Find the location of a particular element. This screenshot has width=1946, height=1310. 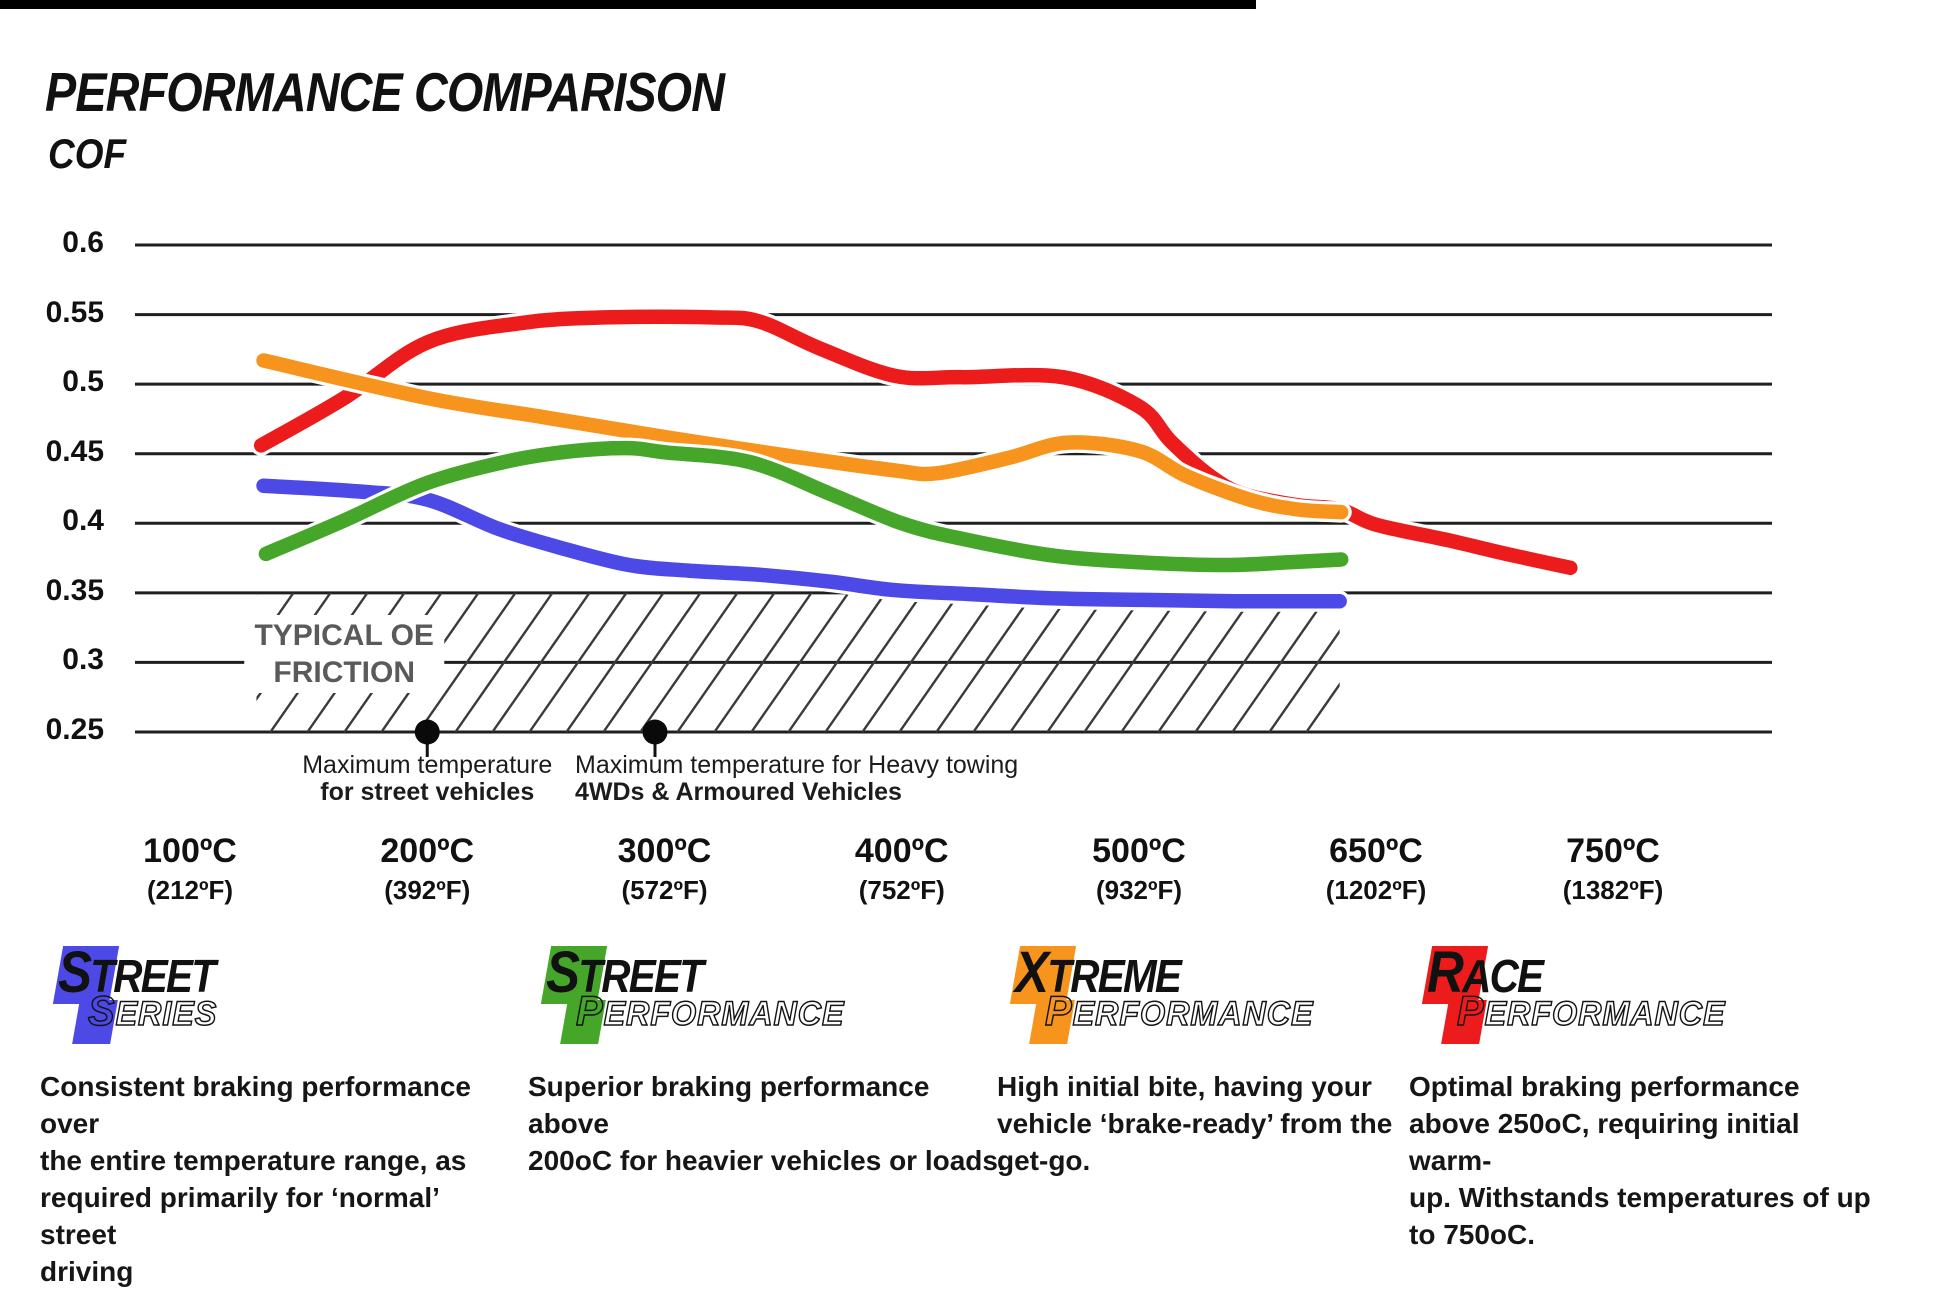

x-tick-fahrenheit: (212ºF) is located at coordinates (190, 890).